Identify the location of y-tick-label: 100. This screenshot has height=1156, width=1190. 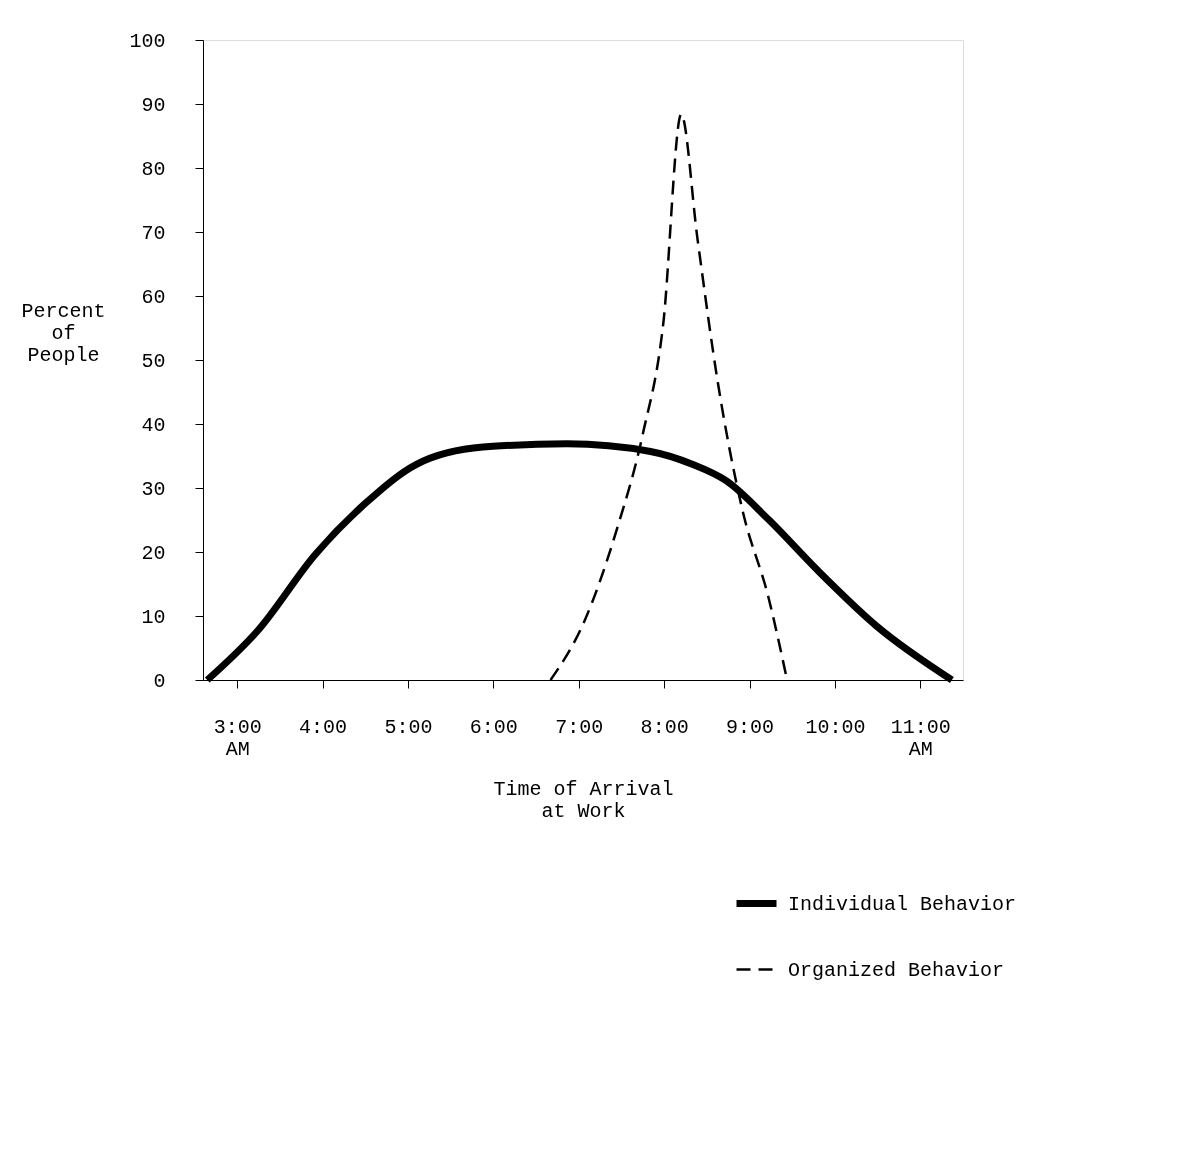
(147, 41).